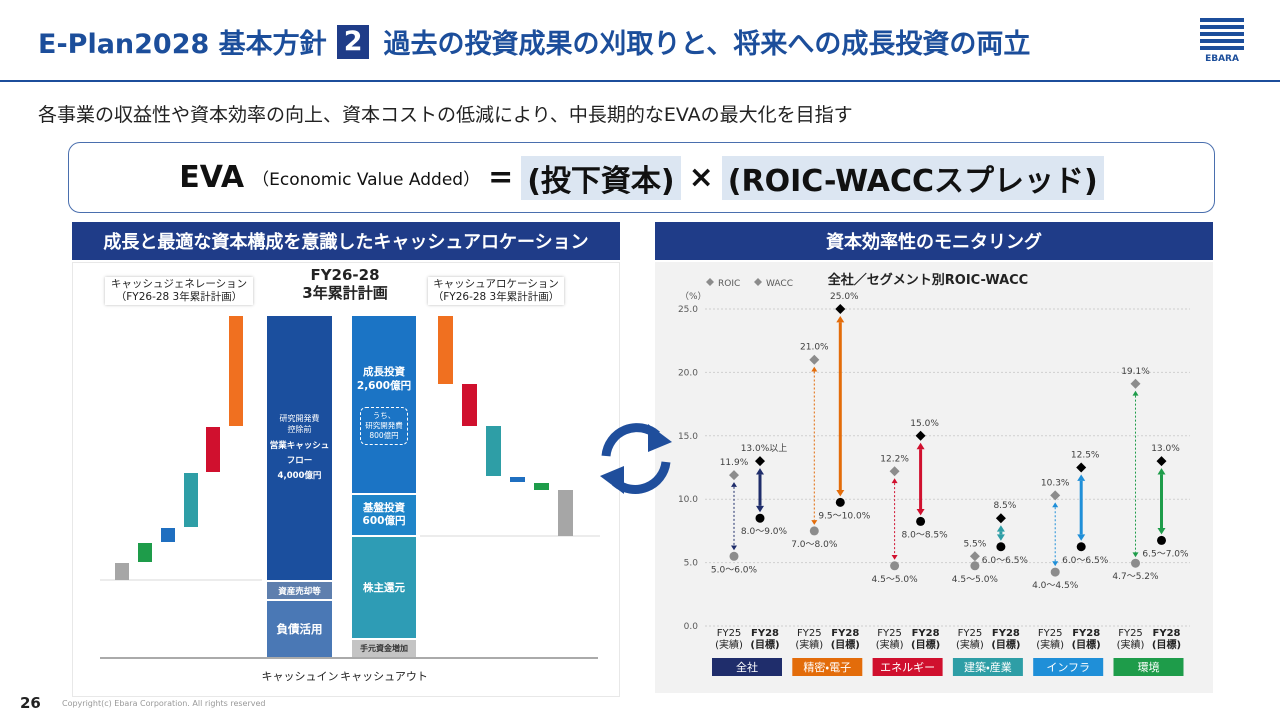 This screenshot has width=1280, height=720. Describe the element at coordinates (384, 404) in the screenshot. I see `cash-out-growth: 成長投資 2,600億円 うち、 研究開発費 800億円` at that location.